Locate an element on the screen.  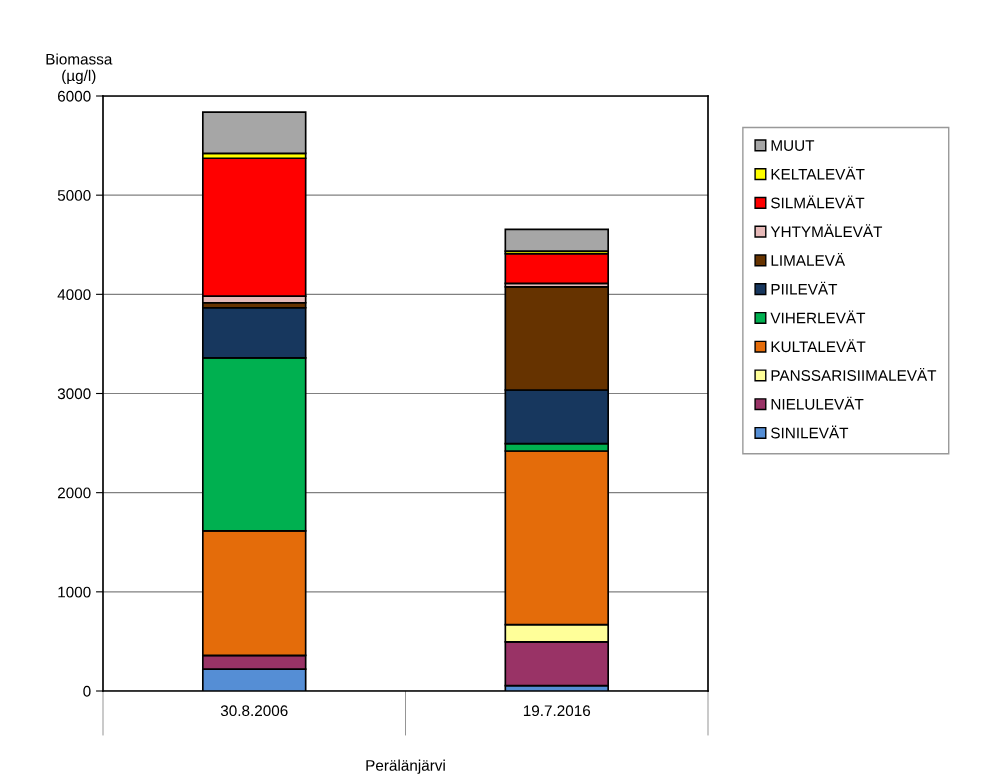
y-tick-label: 3000 is located at coordinates (74, 394).